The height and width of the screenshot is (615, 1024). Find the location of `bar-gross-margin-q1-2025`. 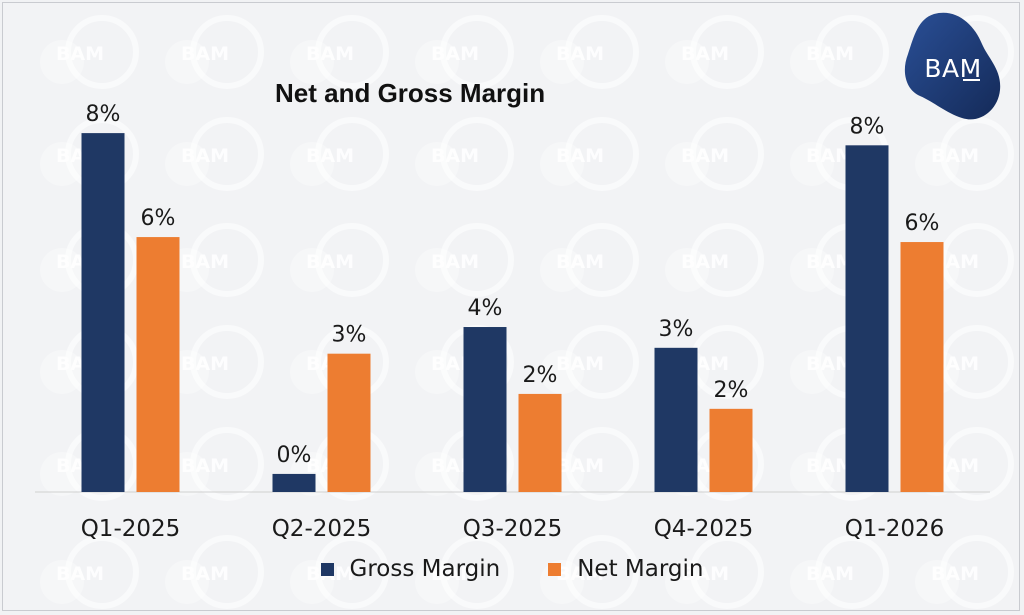

bar-gross-margin-q1-2025 is located at coordinates (103, 312).